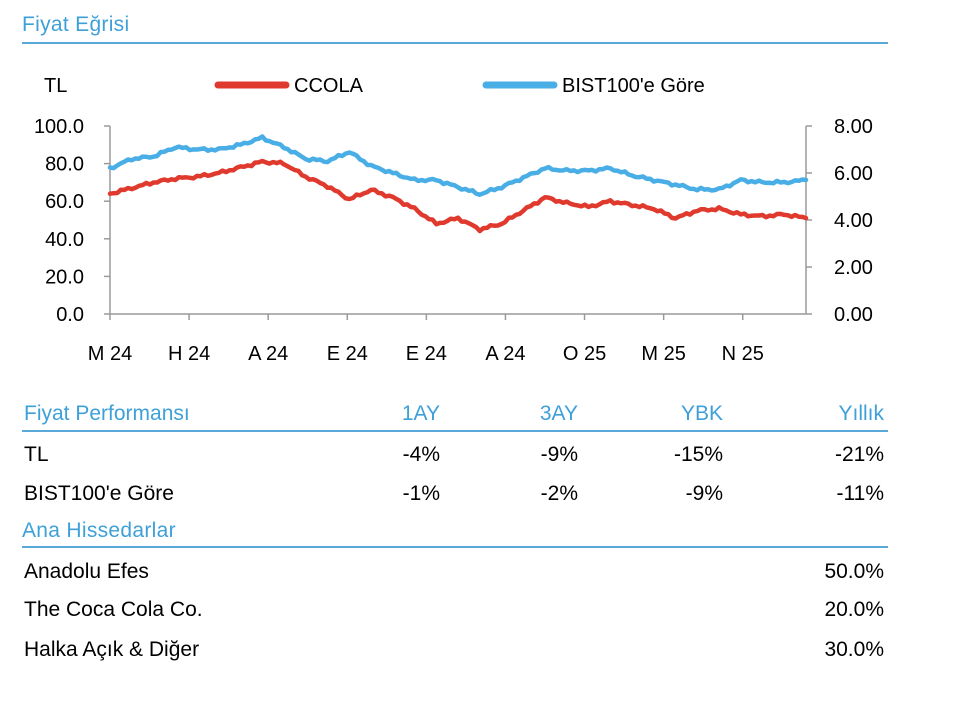  What do you see at coordinates (854, 649) in the screenshot?
I see `shareholder-pct: 30.0%` at bounding box center [854, 649].